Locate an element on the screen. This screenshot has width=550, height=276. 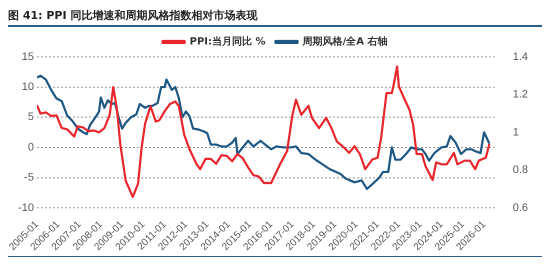
y-tick-label: -10 is located at coordinates (26, 208).